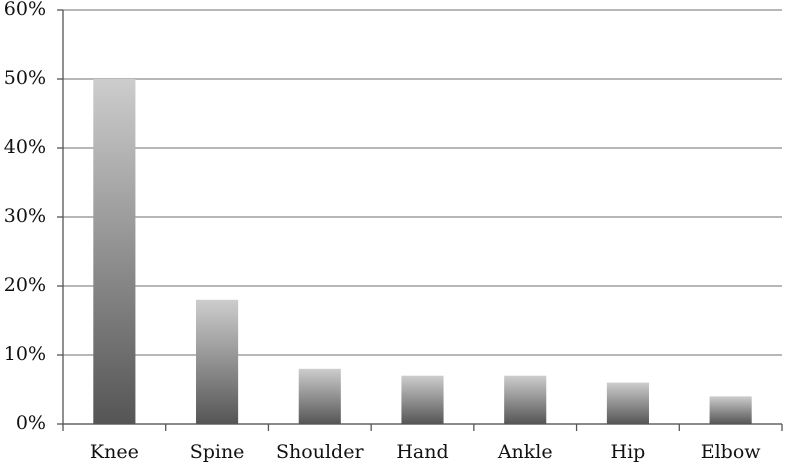 The height and width of the screenshot is (469, 786). Describe the element at coordinates (25, 216) in the screenshot. I see `y-tick-label: 30%` at that location.